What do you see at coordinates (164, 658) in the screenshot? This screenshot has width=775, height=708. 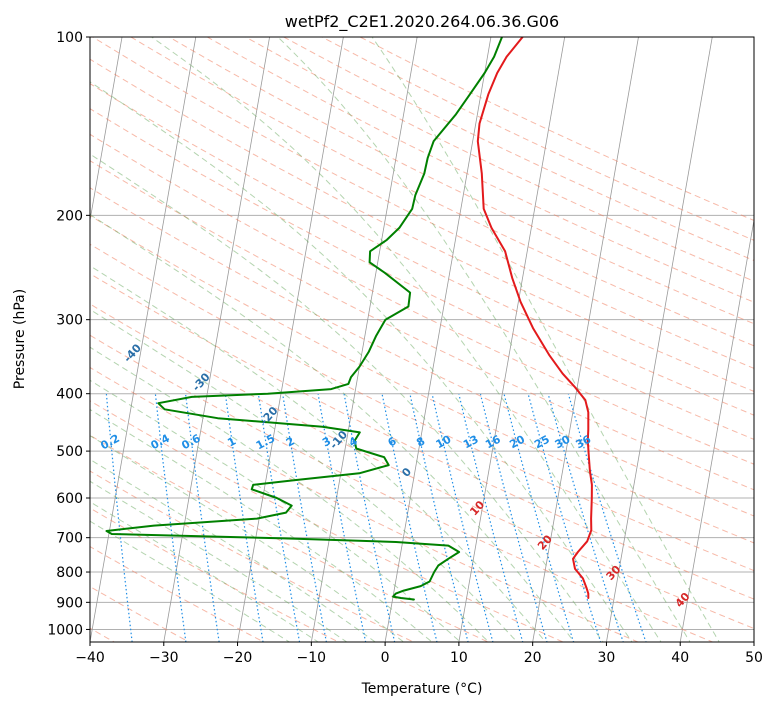 I see `x-tick-label: −30` at bounding box center [164, 658].